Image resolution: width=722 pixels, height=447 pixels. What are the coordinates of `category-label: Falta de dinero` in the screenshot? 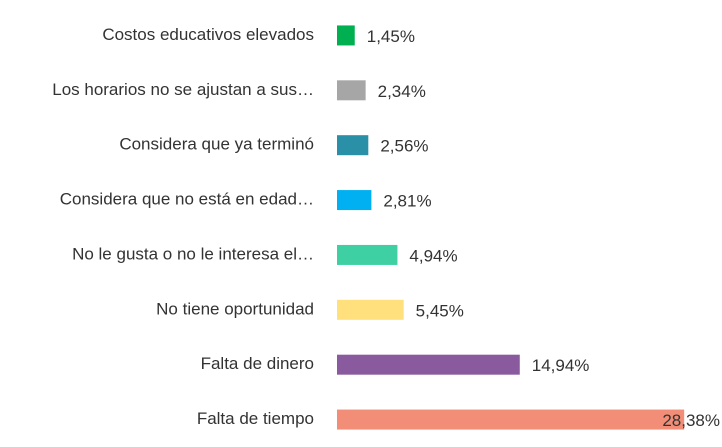 It's located at (257, 363).